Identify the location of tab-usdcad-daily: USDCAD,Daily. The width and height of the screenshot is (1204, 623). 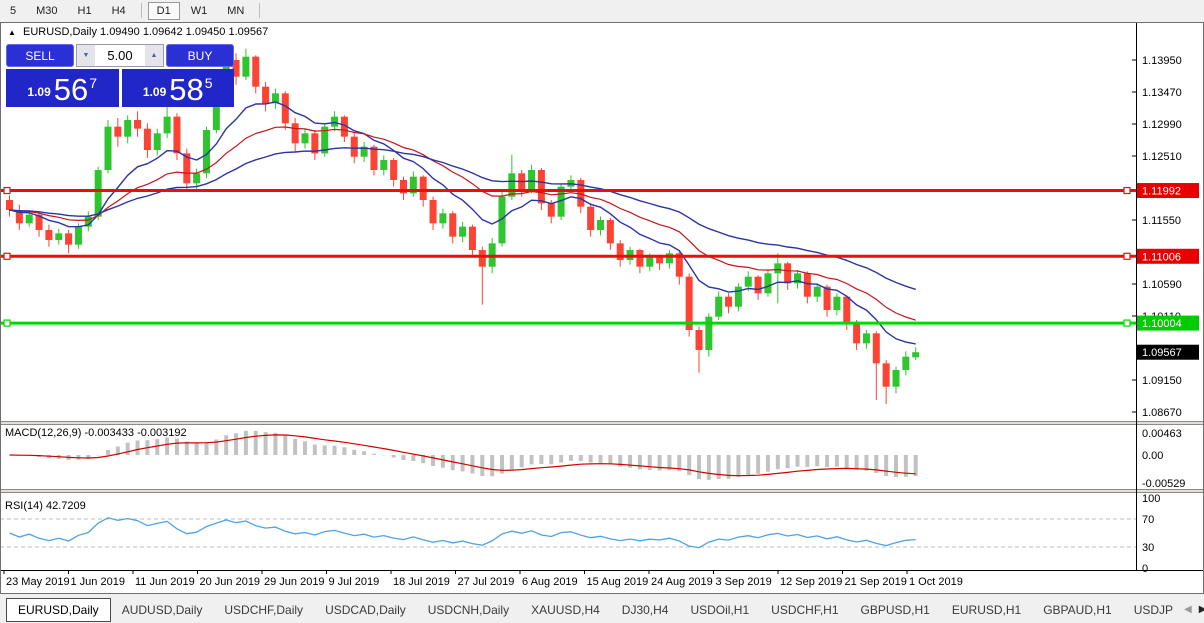
(365, 609).